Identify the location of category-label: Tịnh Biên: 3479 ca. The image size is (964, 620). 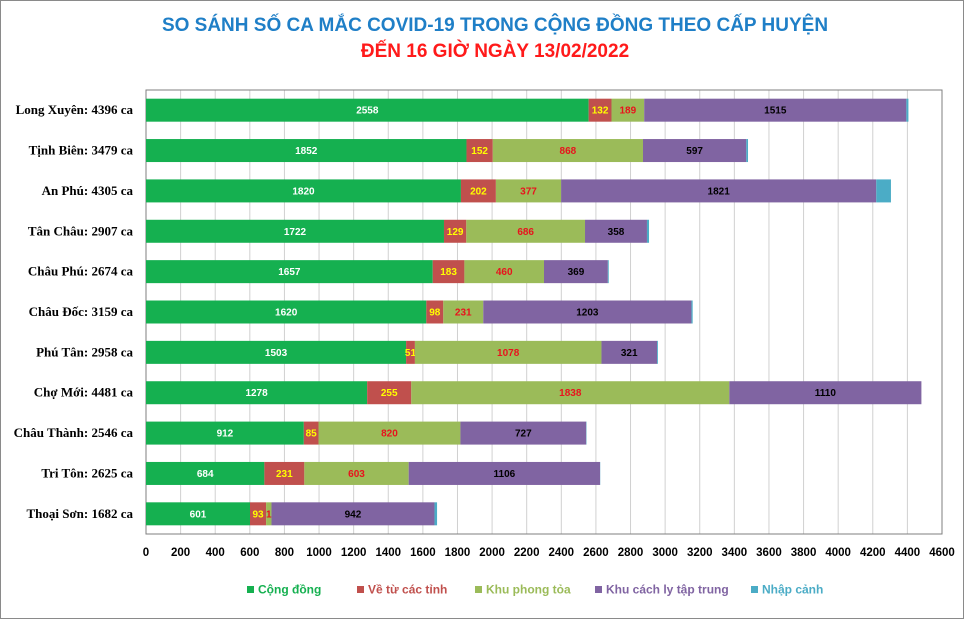
(81, 150).